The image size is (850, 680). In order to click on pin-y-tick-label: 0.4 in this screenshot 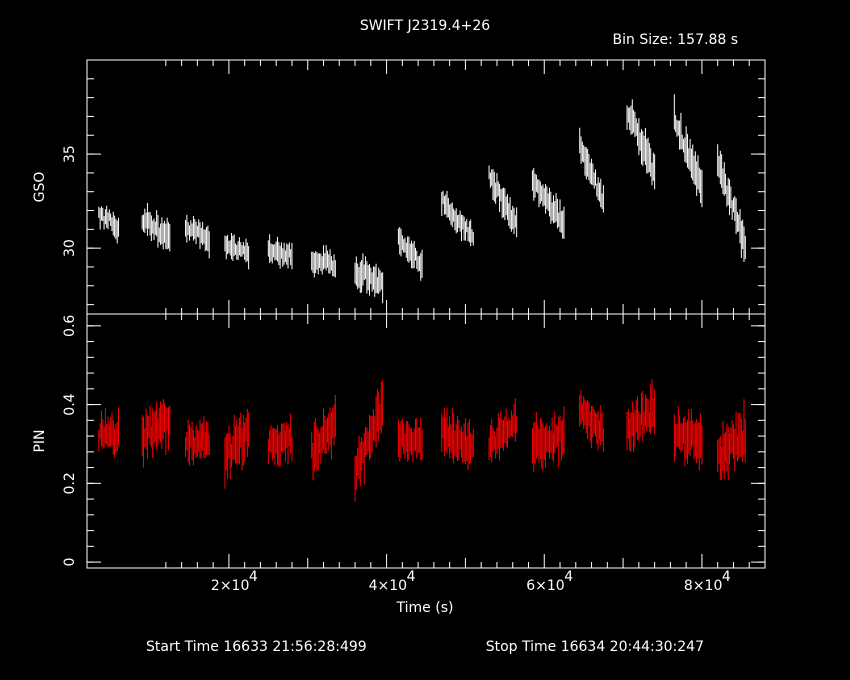, I will do `click(70, 404)`.